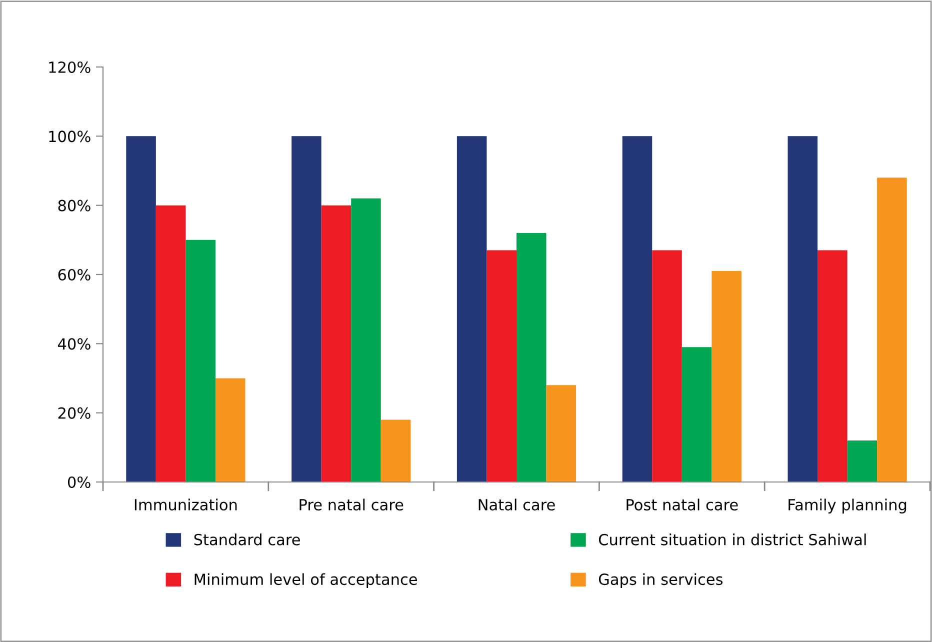 This screenshot has height=642, width=932. I want to click on legend-label: Gaps in services, so click(660, 580).